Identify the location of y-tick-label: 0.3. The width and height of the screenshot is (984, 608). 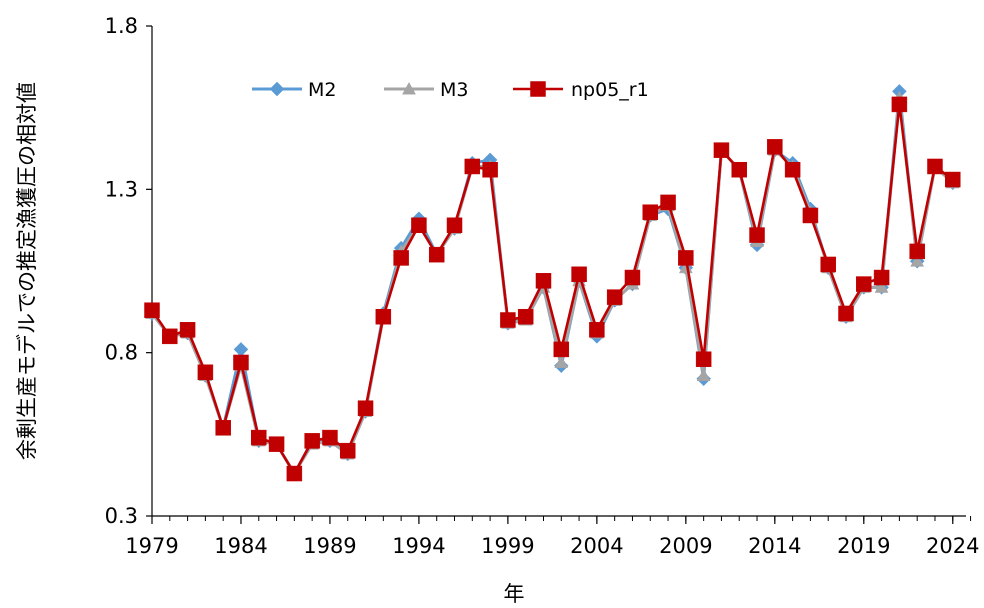
(121, 516).